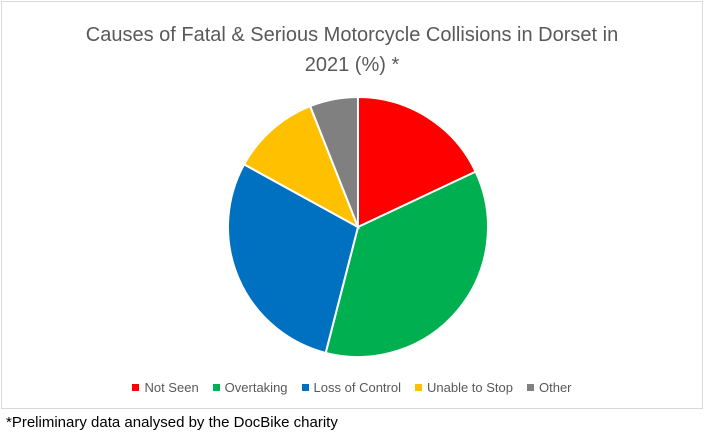  I want to click on pie-slice-overtaking, so click(406, 264).